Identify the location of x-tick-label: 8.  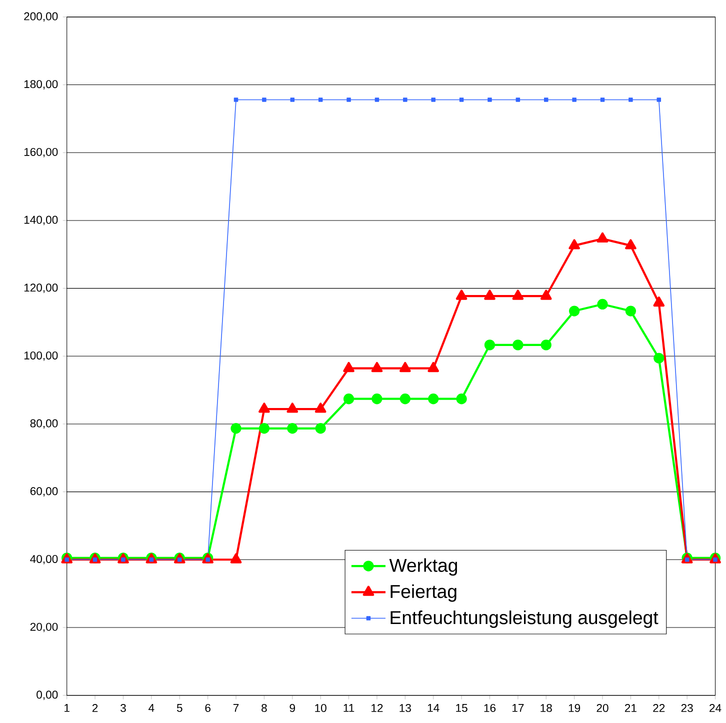
(264, 708).